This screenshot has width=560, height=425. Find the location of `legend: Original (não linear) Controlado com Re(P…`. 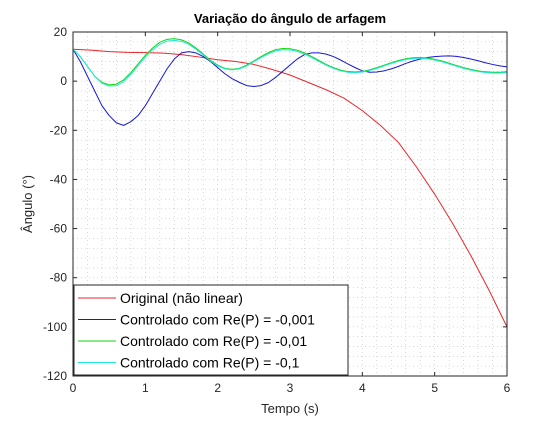

legend: Original (não linear) Controlado com Re(P… is located at coordinates (211, 330).